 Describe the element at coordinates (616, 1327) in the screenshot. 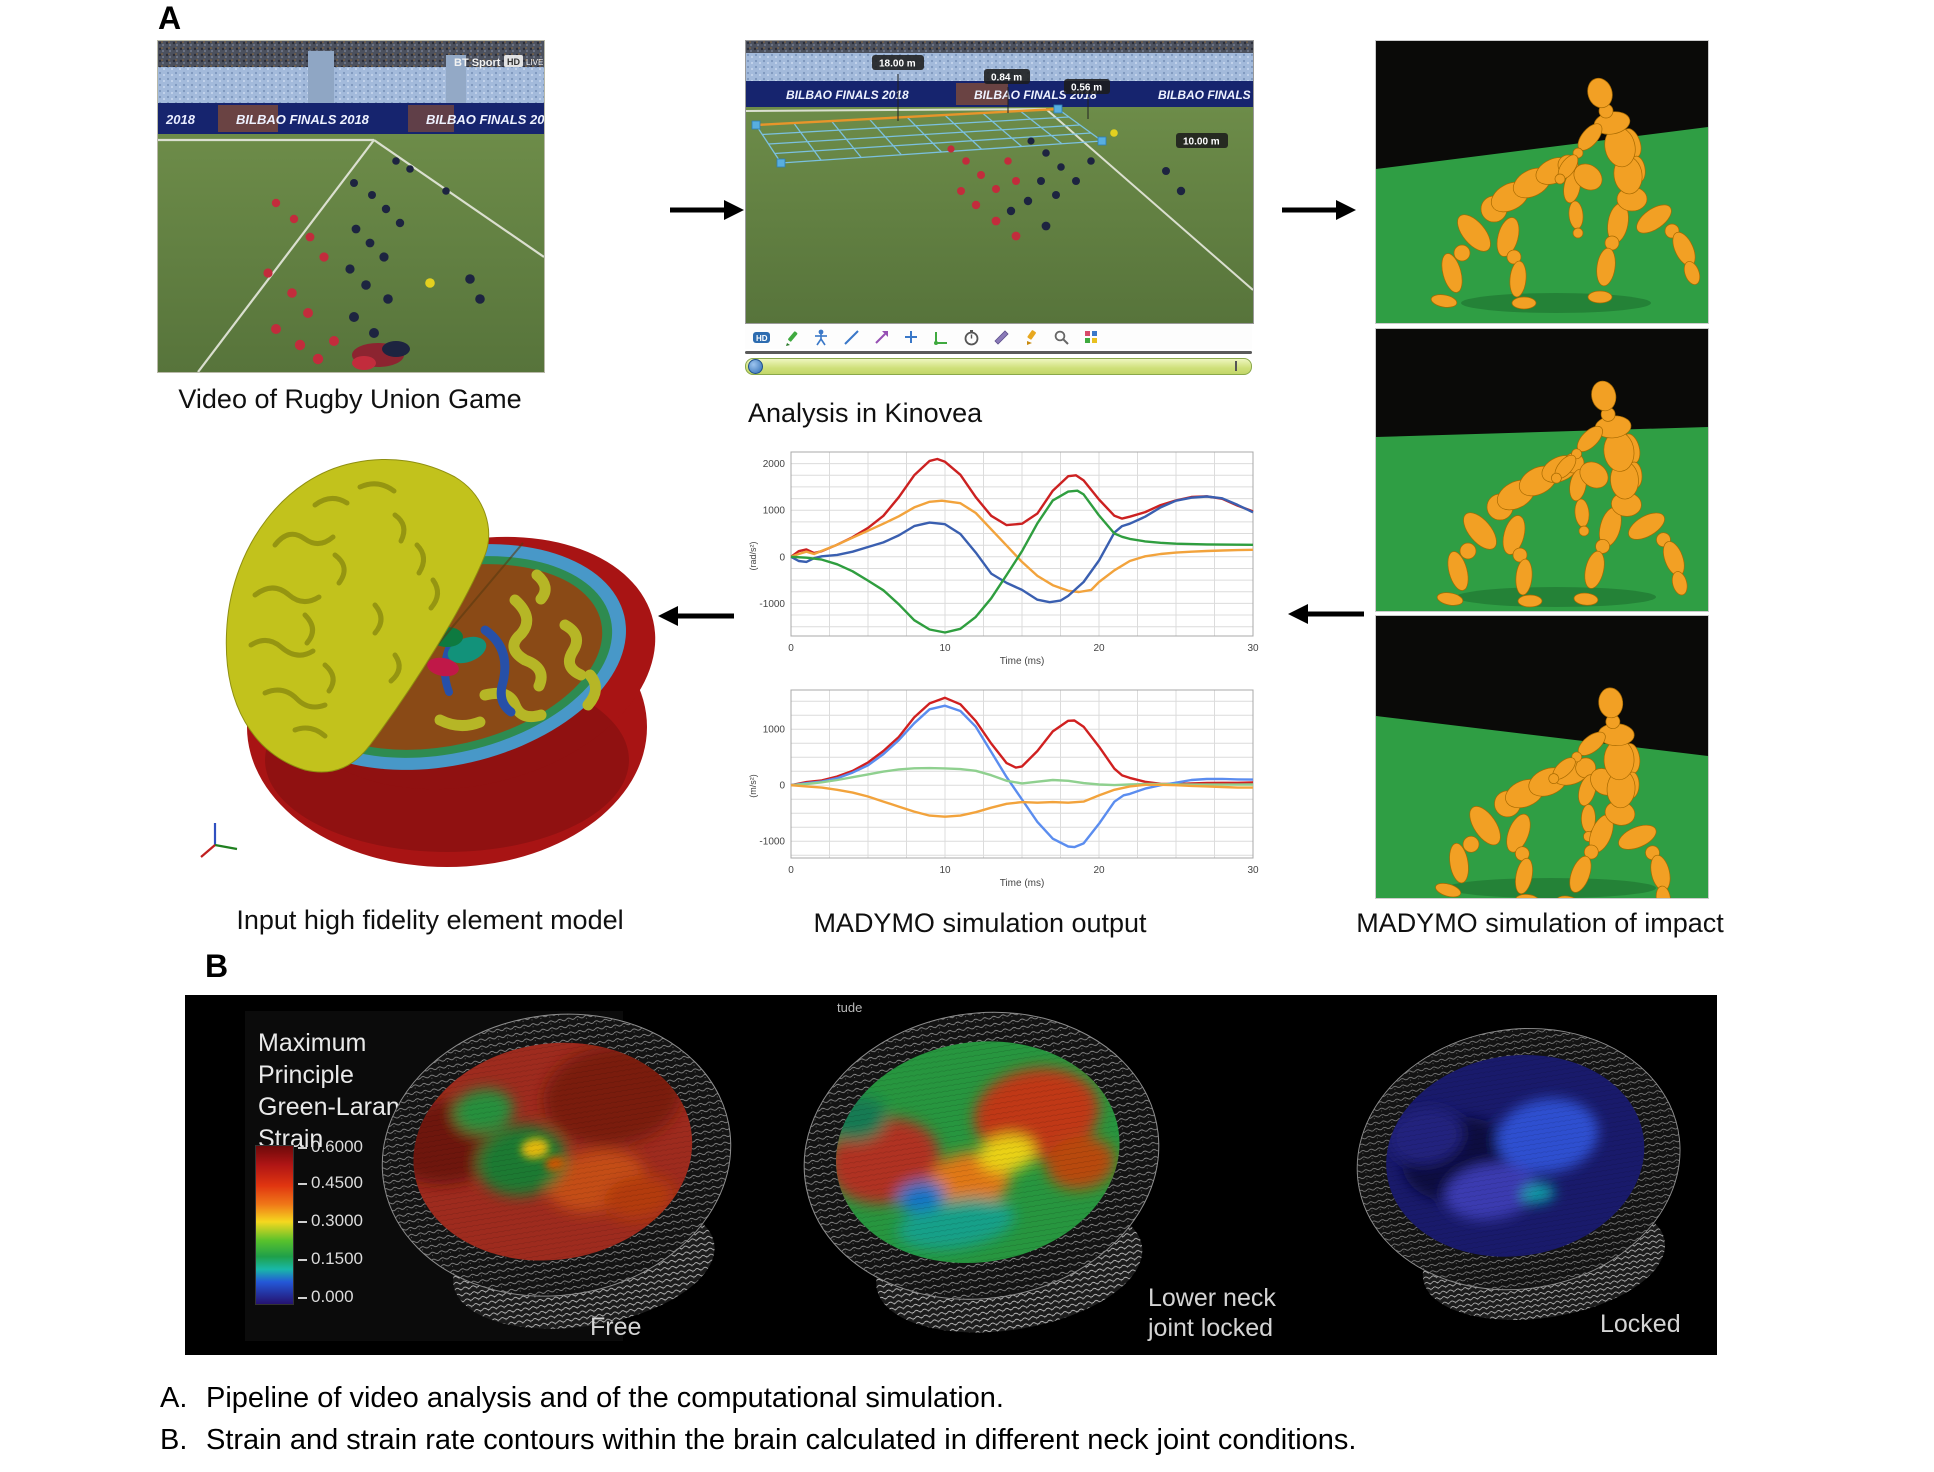

I see `condition-label-free: Free` at that location.